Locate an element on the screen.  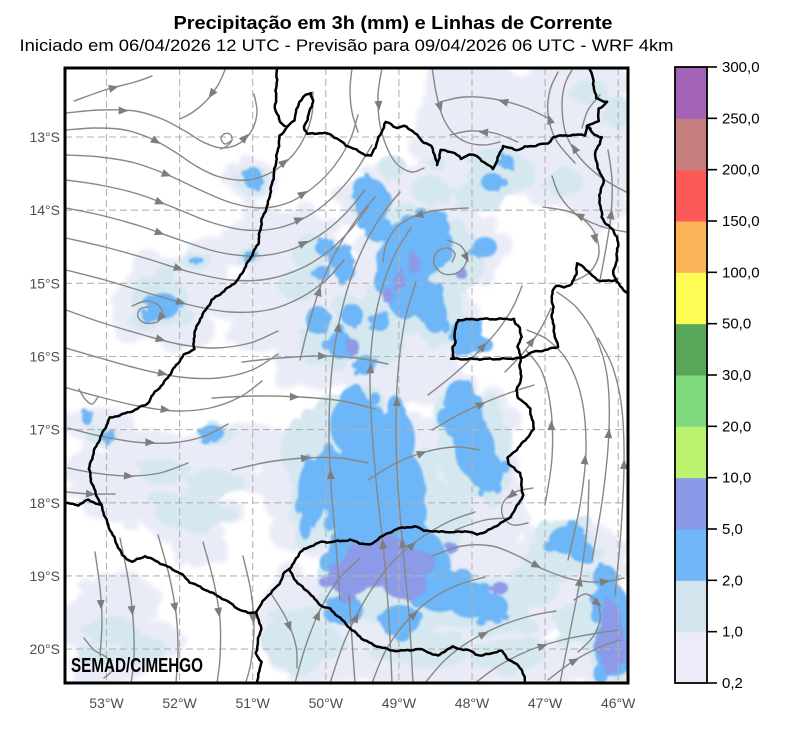
svg-text: 250,0 is located at coordinates (741, 118).